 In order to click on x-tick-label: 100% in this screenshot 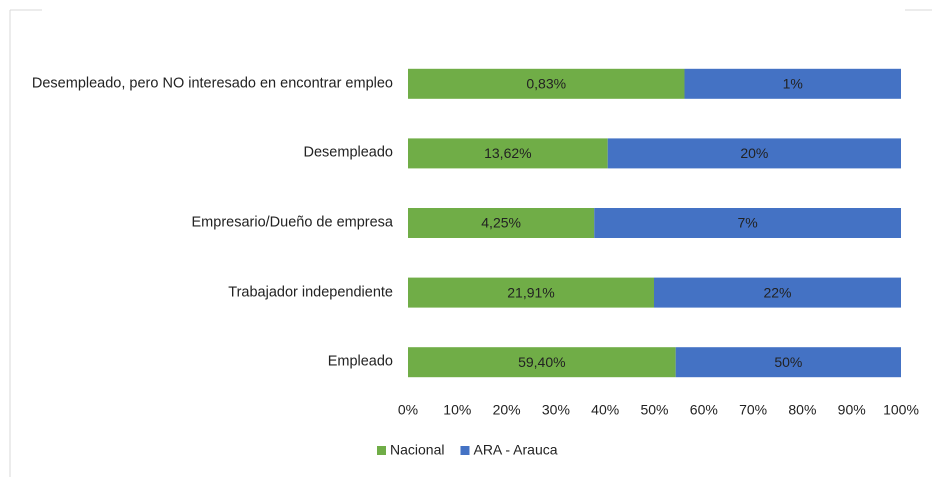, I will do `click(901, 410)`.